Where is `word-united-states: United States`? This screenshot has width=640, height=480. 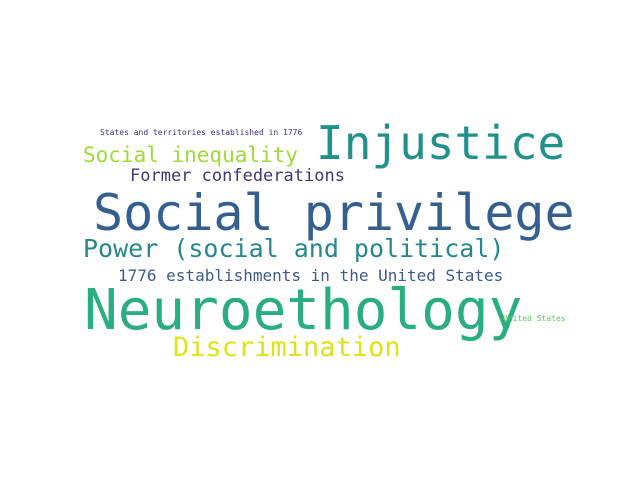 word-united-states: United States is located at coordinates (534, 318).